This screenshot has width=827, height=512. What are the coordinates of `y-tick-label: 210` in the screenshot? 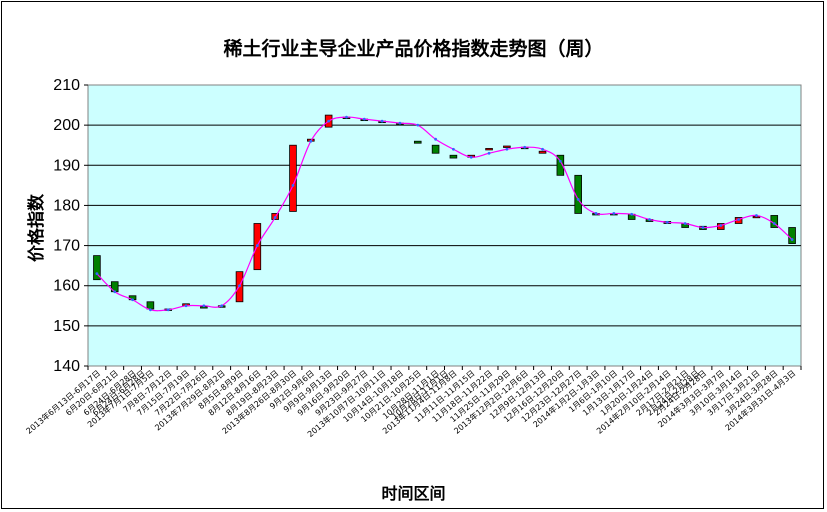 It's located at (66, 85).